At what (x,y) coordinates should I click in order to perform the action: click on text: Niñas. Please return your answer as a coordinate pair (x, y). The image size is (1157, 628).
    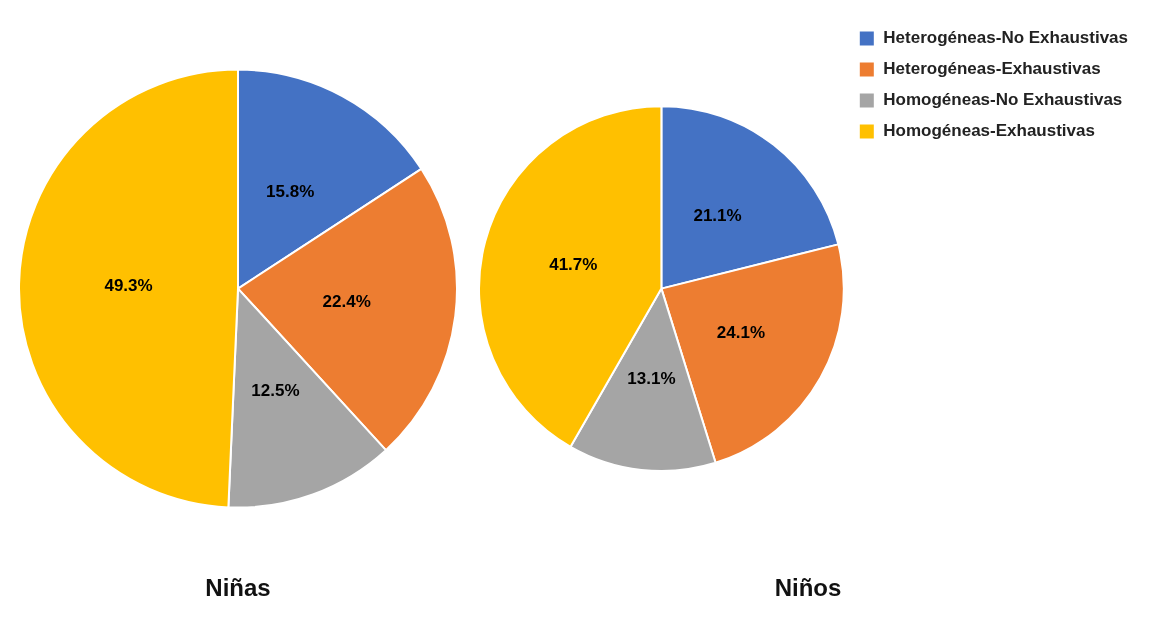
    Looking at the image, I should click on (238, 588).